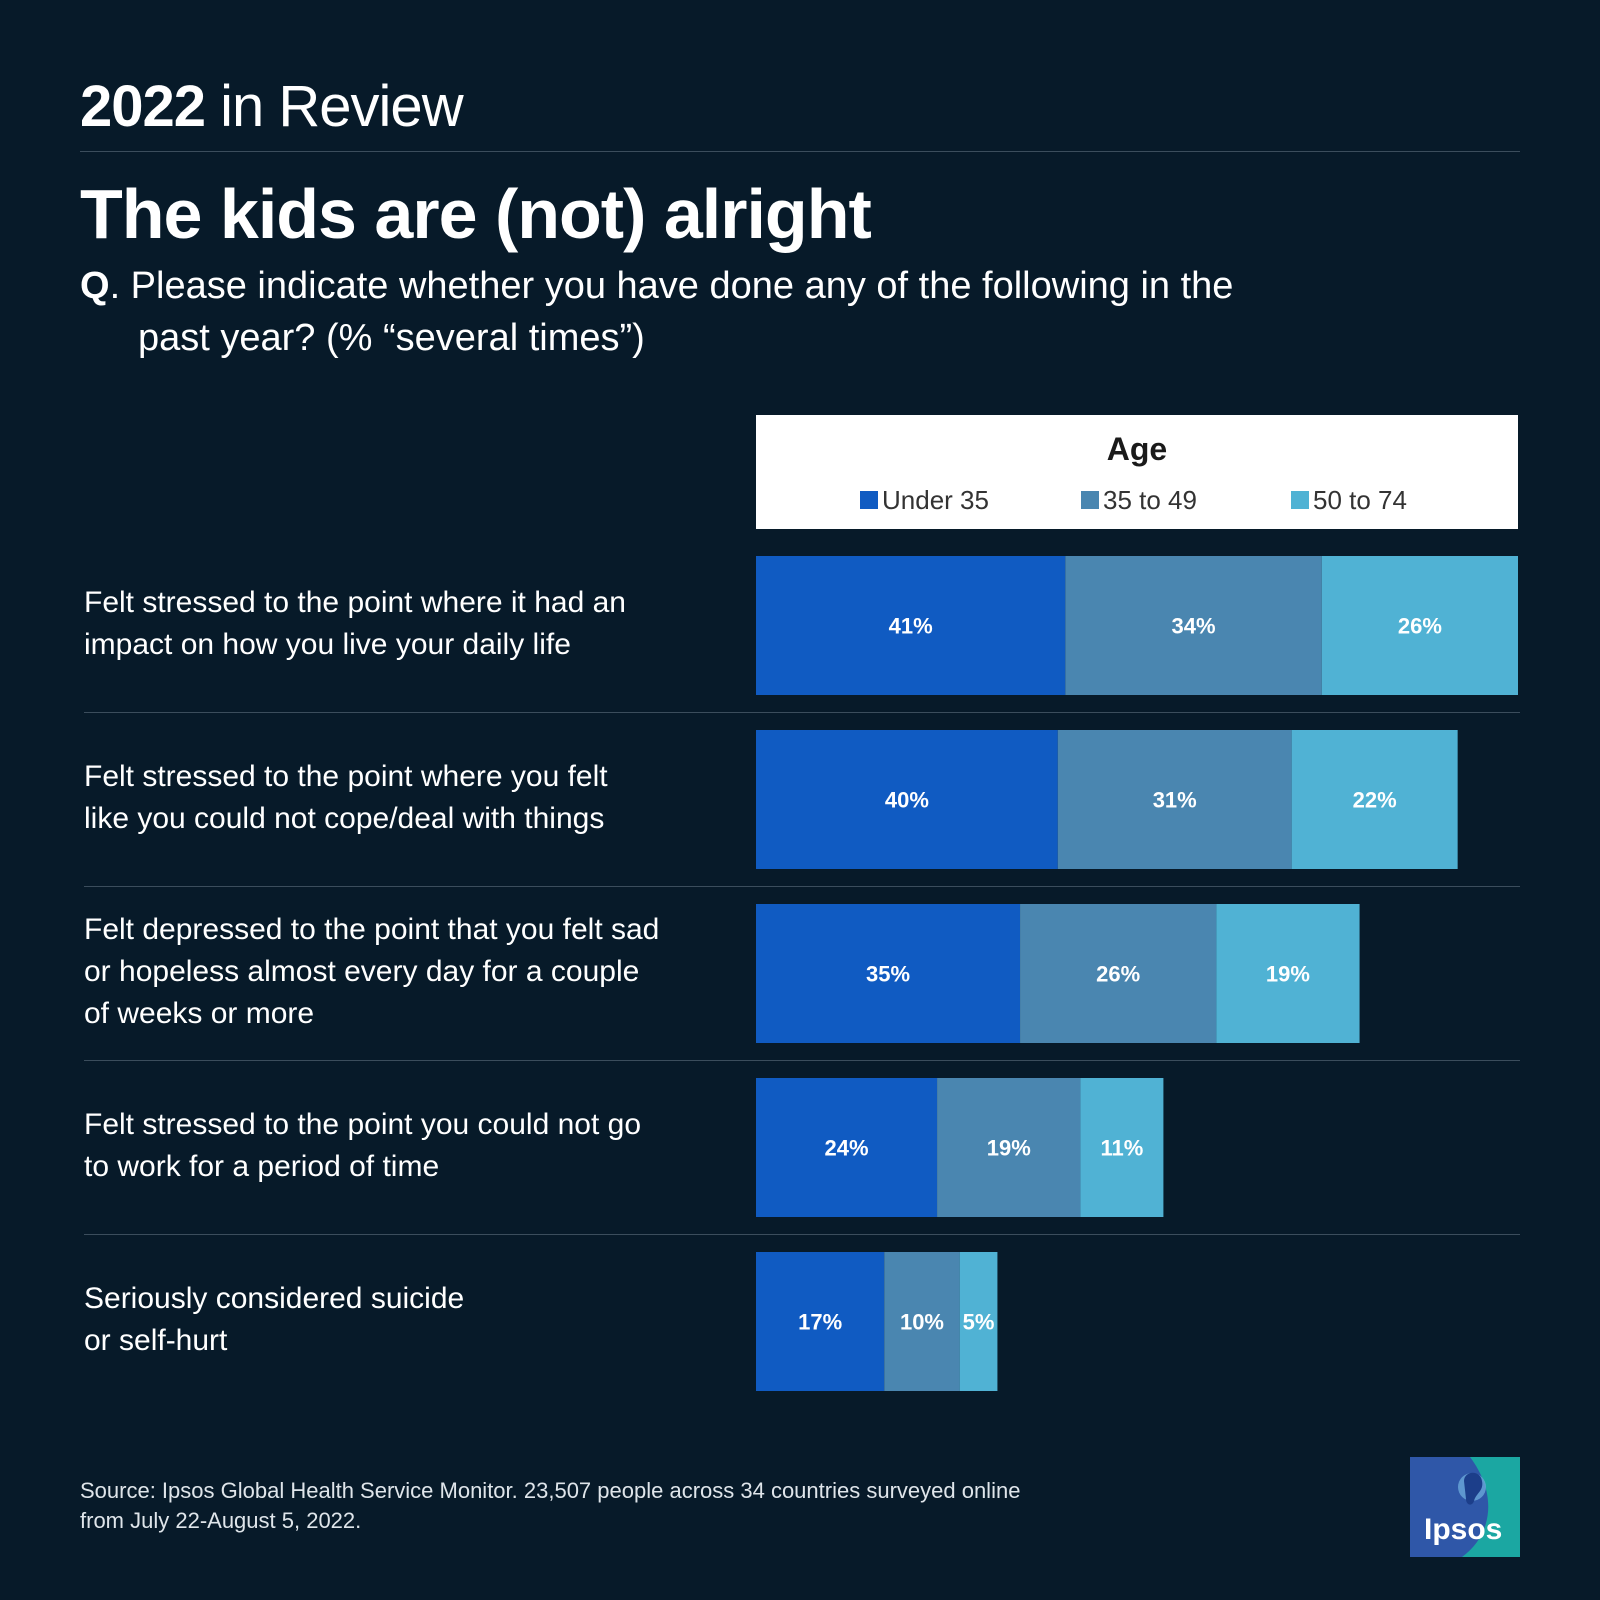  I want to click on data-label-35-to-49: 34%, so click(1194, 626).